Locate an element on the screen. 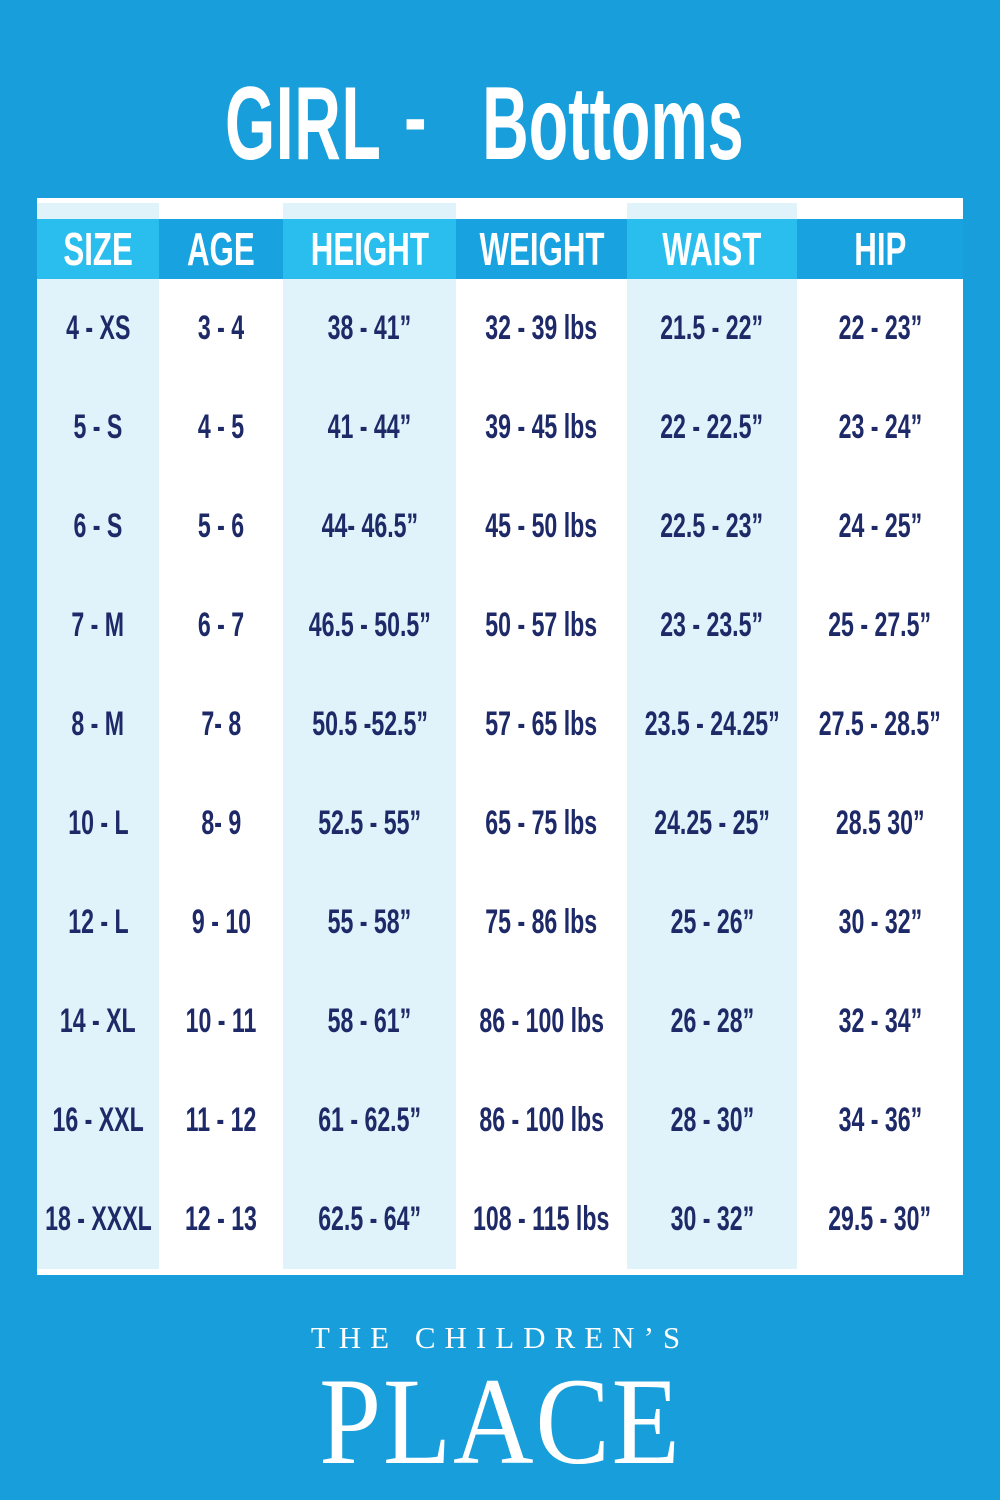  cell-value: 24.25 - 25” is located at coordinates (712, 823).